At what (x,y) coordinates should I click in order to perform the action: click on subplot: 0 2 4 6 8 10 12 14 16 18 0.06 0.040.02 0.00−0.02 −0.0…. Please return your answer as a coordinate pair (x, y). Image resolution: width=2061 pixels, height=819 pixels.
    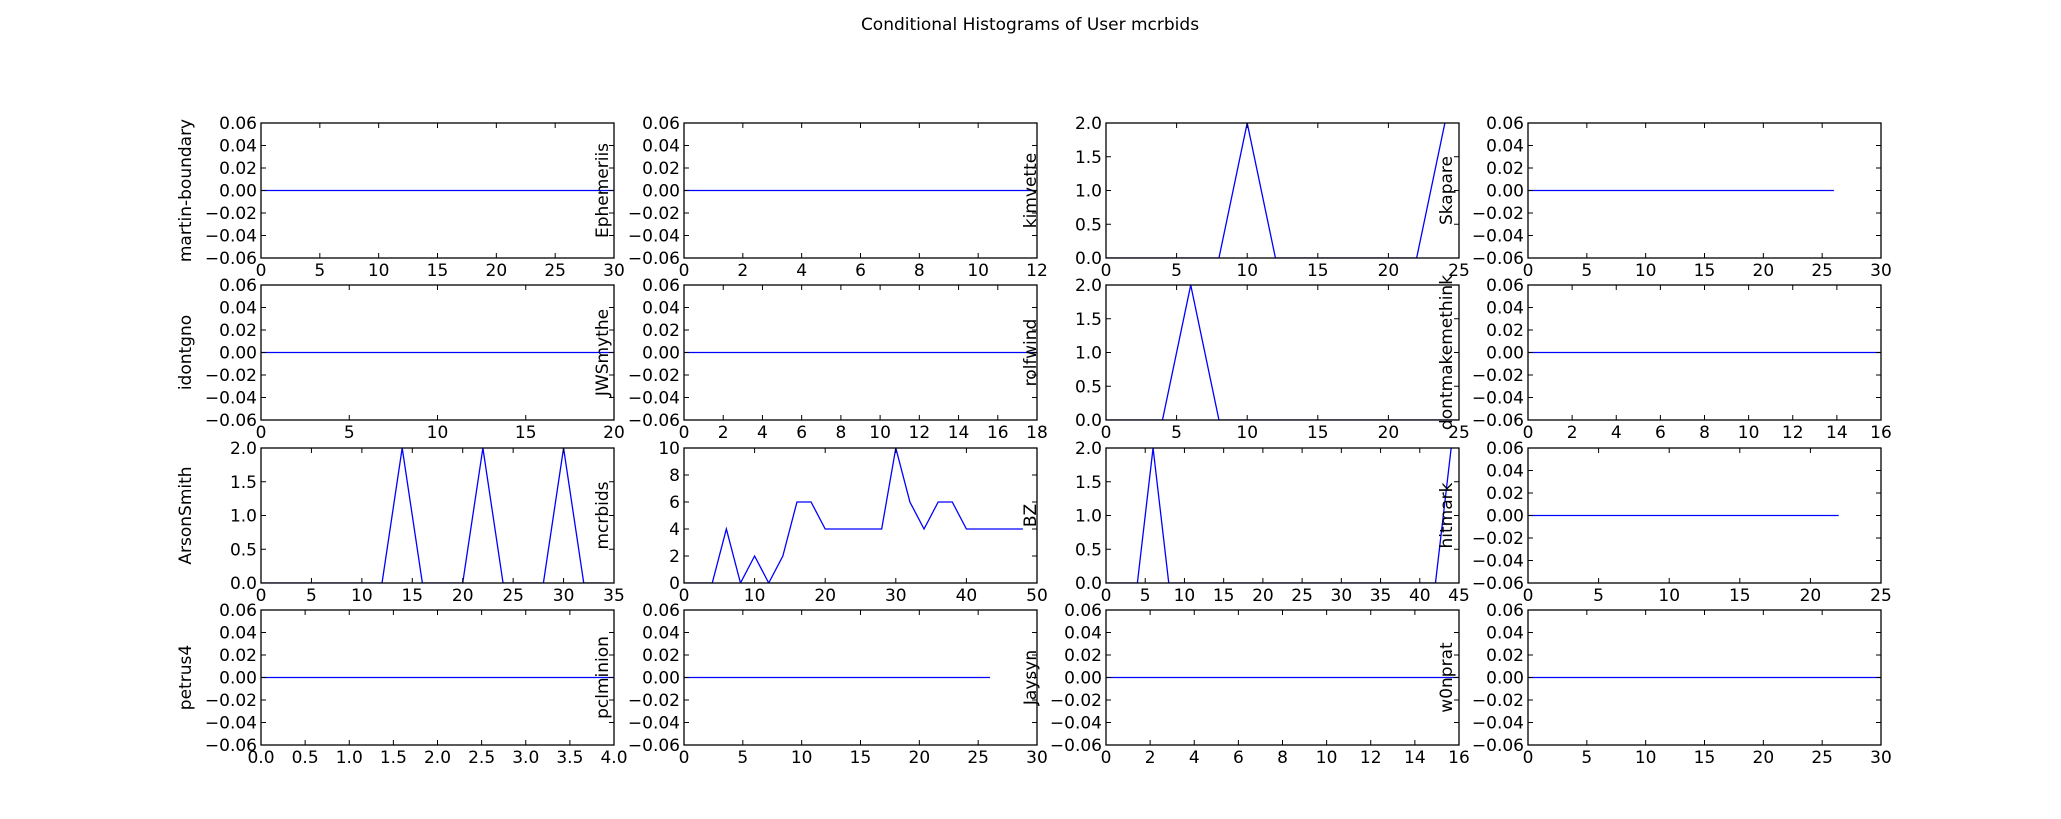
    Looking at the image, I should click on (820, 359).